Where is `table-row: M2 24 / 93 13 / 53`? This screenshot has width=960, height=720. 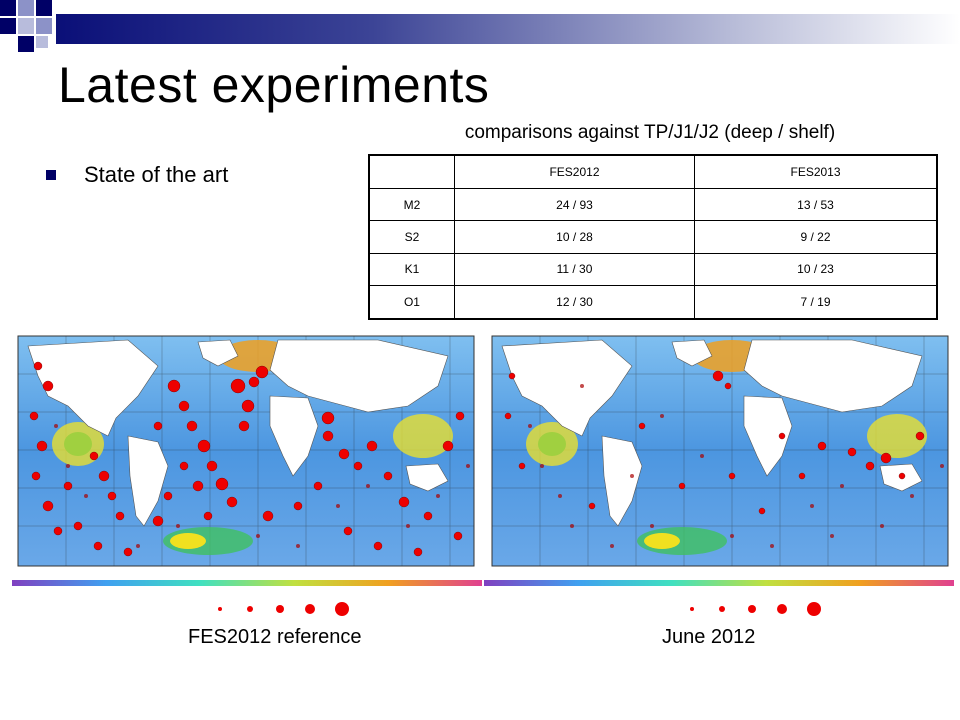
table-row: M2 24 / 93 13 / 53 is located at coordinates (653, 204).